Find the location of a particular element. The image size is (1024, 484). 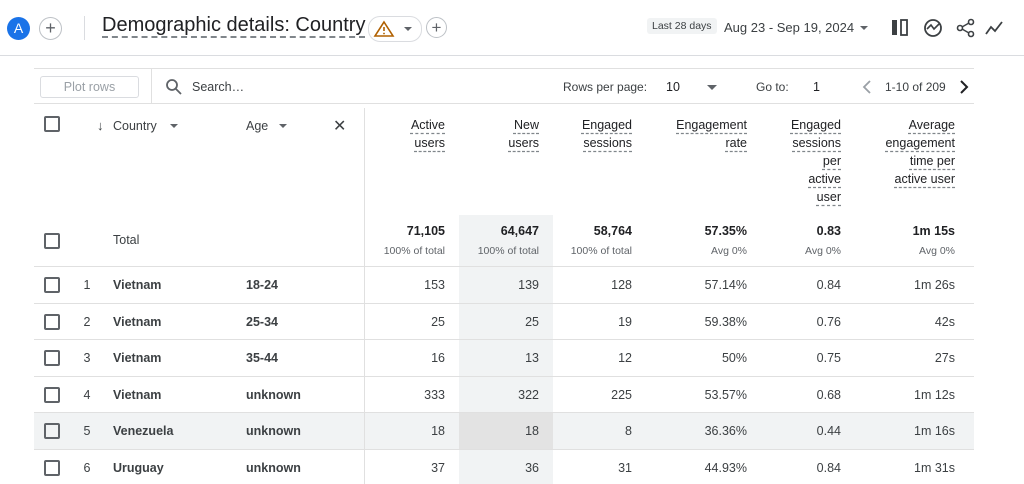

total-value: 1m 15s is located at coordinates (933, 231).